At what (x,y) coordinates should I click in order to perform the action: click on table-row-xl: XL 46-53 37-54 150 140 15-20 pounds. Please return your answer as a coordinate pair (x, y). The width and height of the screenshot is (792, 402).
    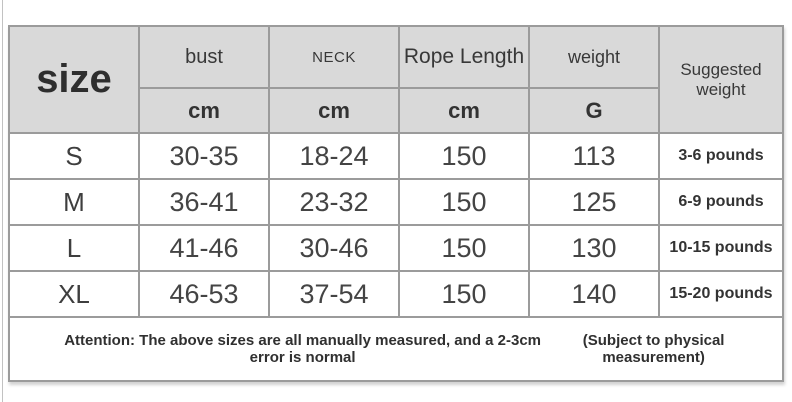
    Looking at the image, I should click on (396, 294).